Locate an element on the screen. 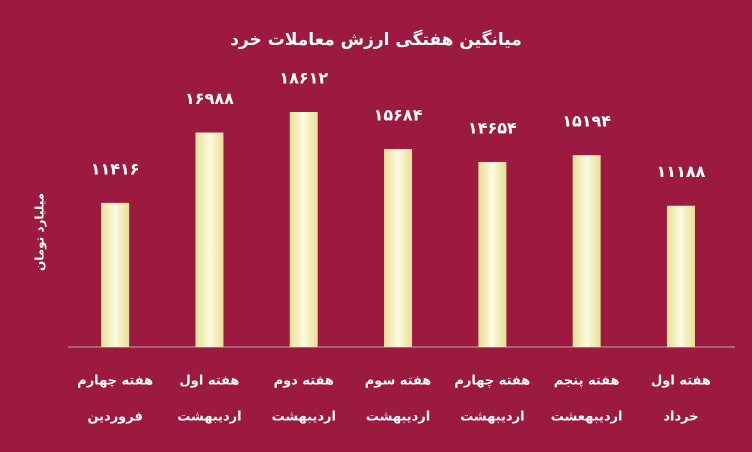 This screenshot has height=452, width=752. chart-title: میانگین هفتگی ارزش معاملات خرد is located at coordinates (376, 39).